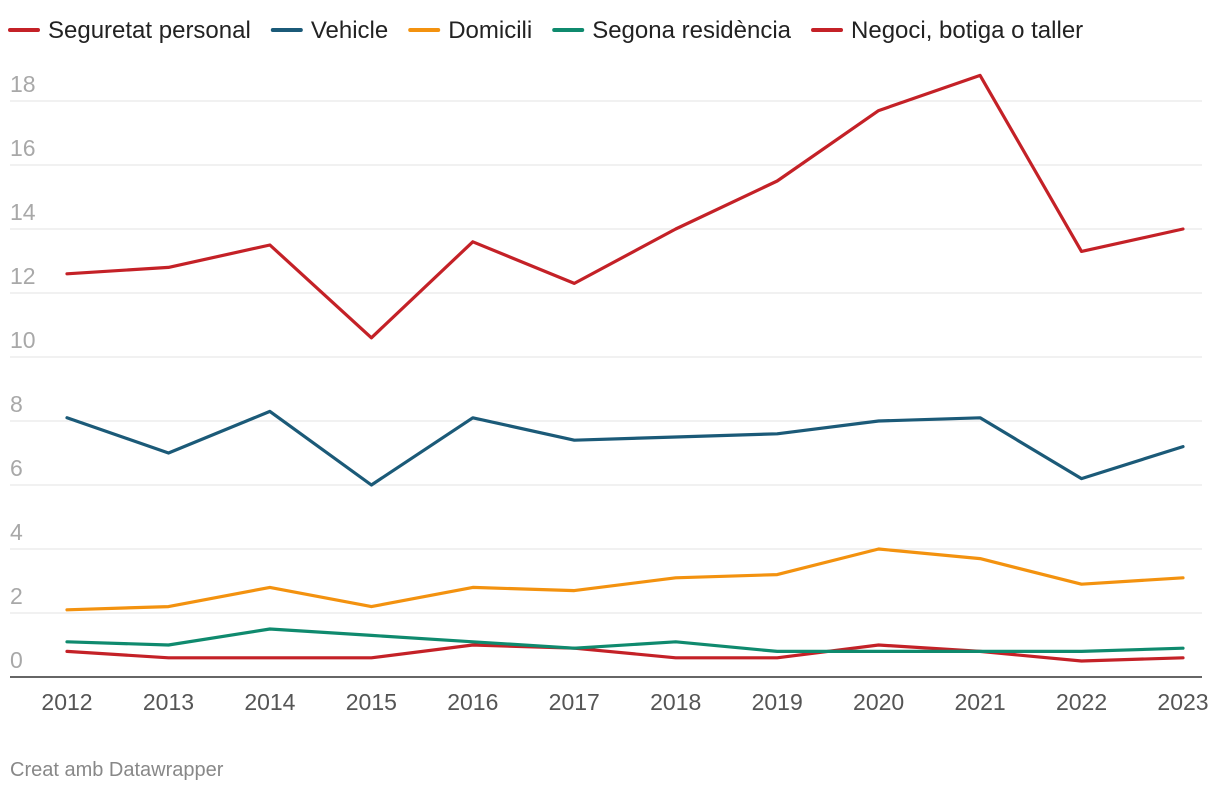 This screenshot has width=1220, height=794. I want to click on series-line-domicili, so click(625, 579).